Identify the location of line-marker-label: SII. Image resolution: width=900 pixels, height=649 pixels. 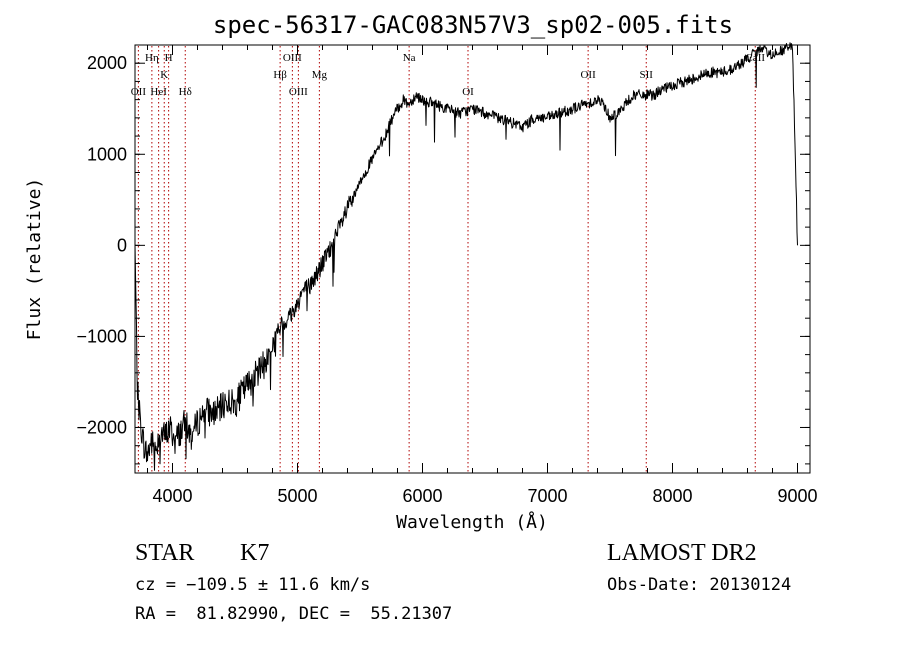
(647, 75).